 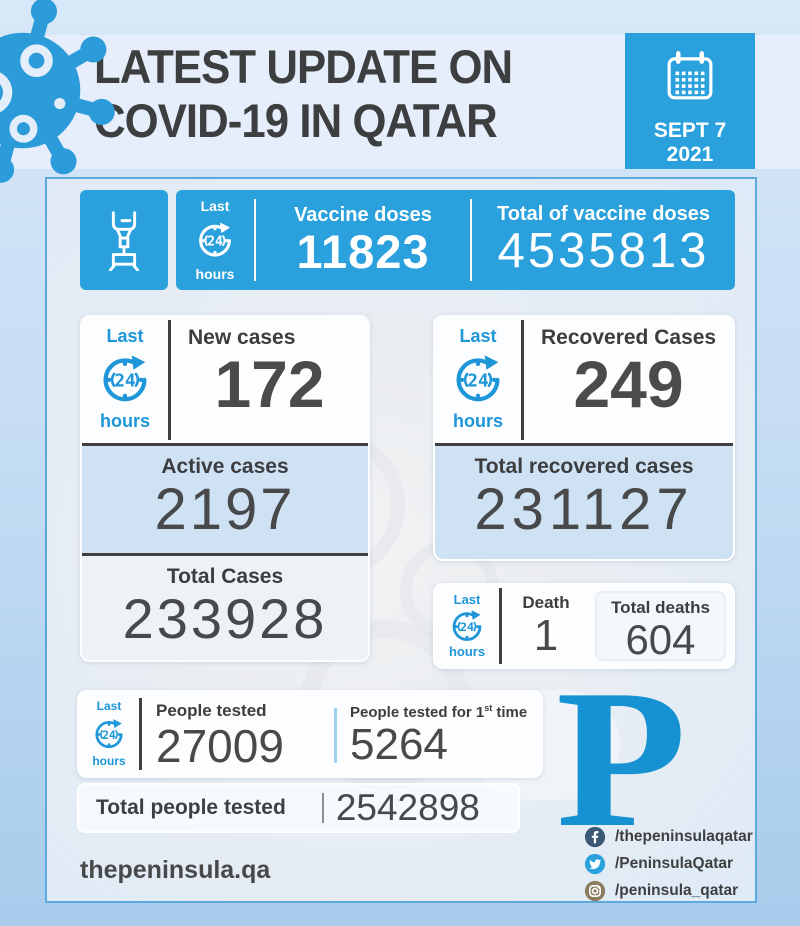 What do you see at coordinates (363, 251) in the screenshot?
I see `vaccine-doses-value: 11823` at bounding box center [363, 251].